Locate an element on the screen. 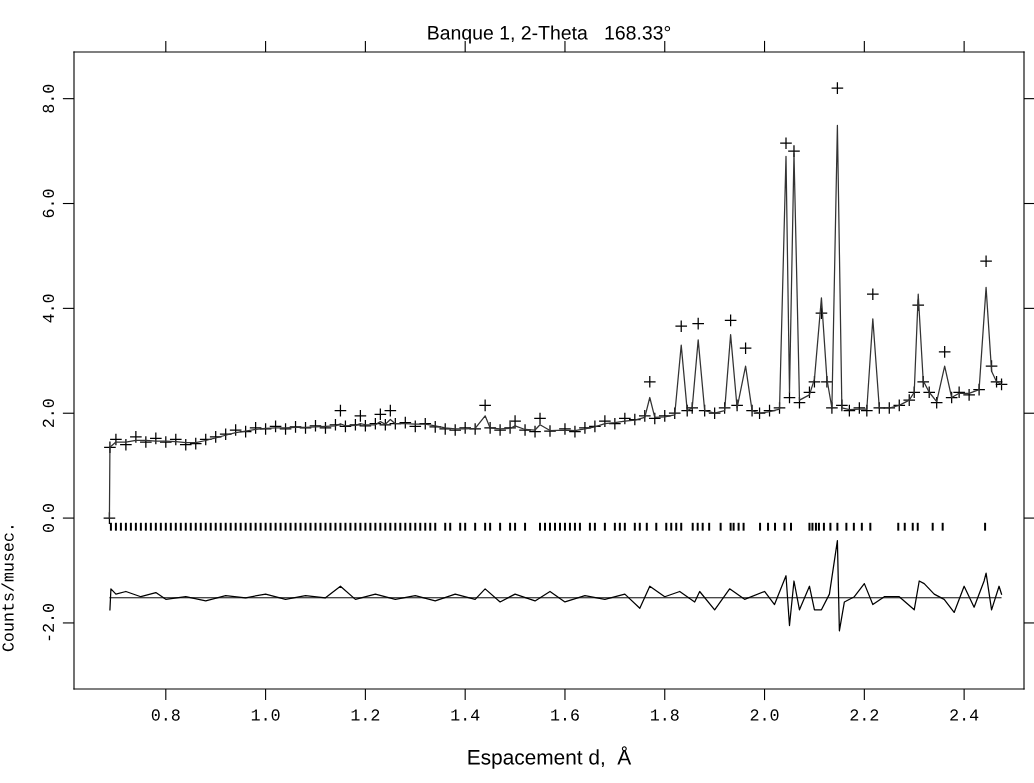  x-tick-label: 0.8 is located at coordinates (165, 715).